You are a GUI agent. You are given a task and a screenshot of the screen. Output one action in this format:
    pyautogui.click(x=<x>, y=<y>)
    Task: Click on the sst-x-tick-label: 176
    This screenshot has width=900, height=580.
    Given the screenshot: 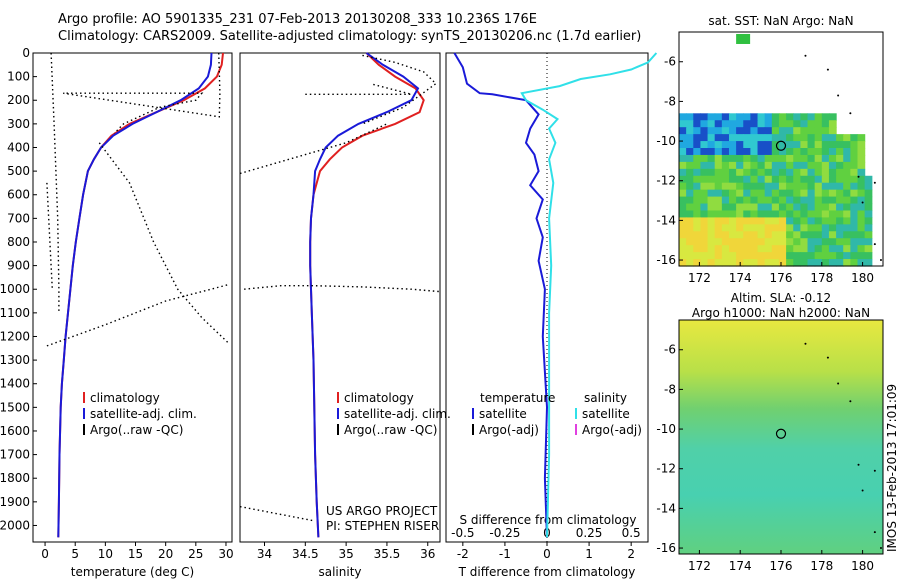 What is the action you would take?
    pyautogui.click(x=781, y=278)
    